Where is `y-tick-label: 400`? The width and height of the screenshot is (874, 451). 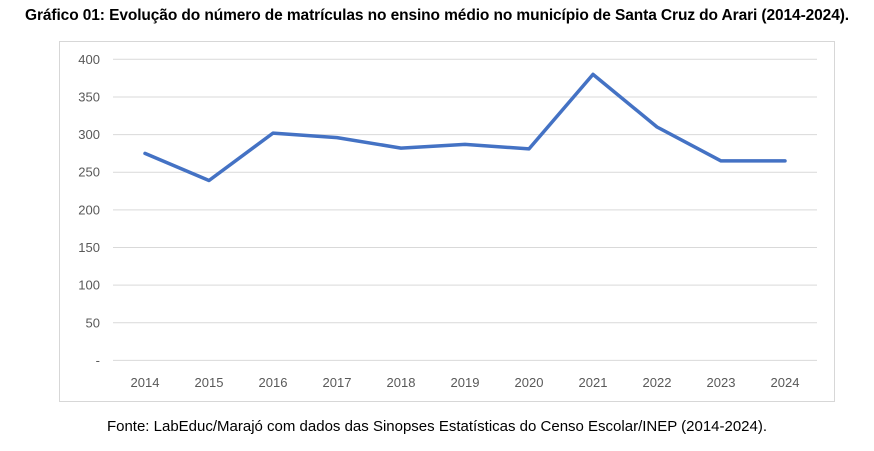 y-tick-label: 400 is located at coordinates (89, 59).